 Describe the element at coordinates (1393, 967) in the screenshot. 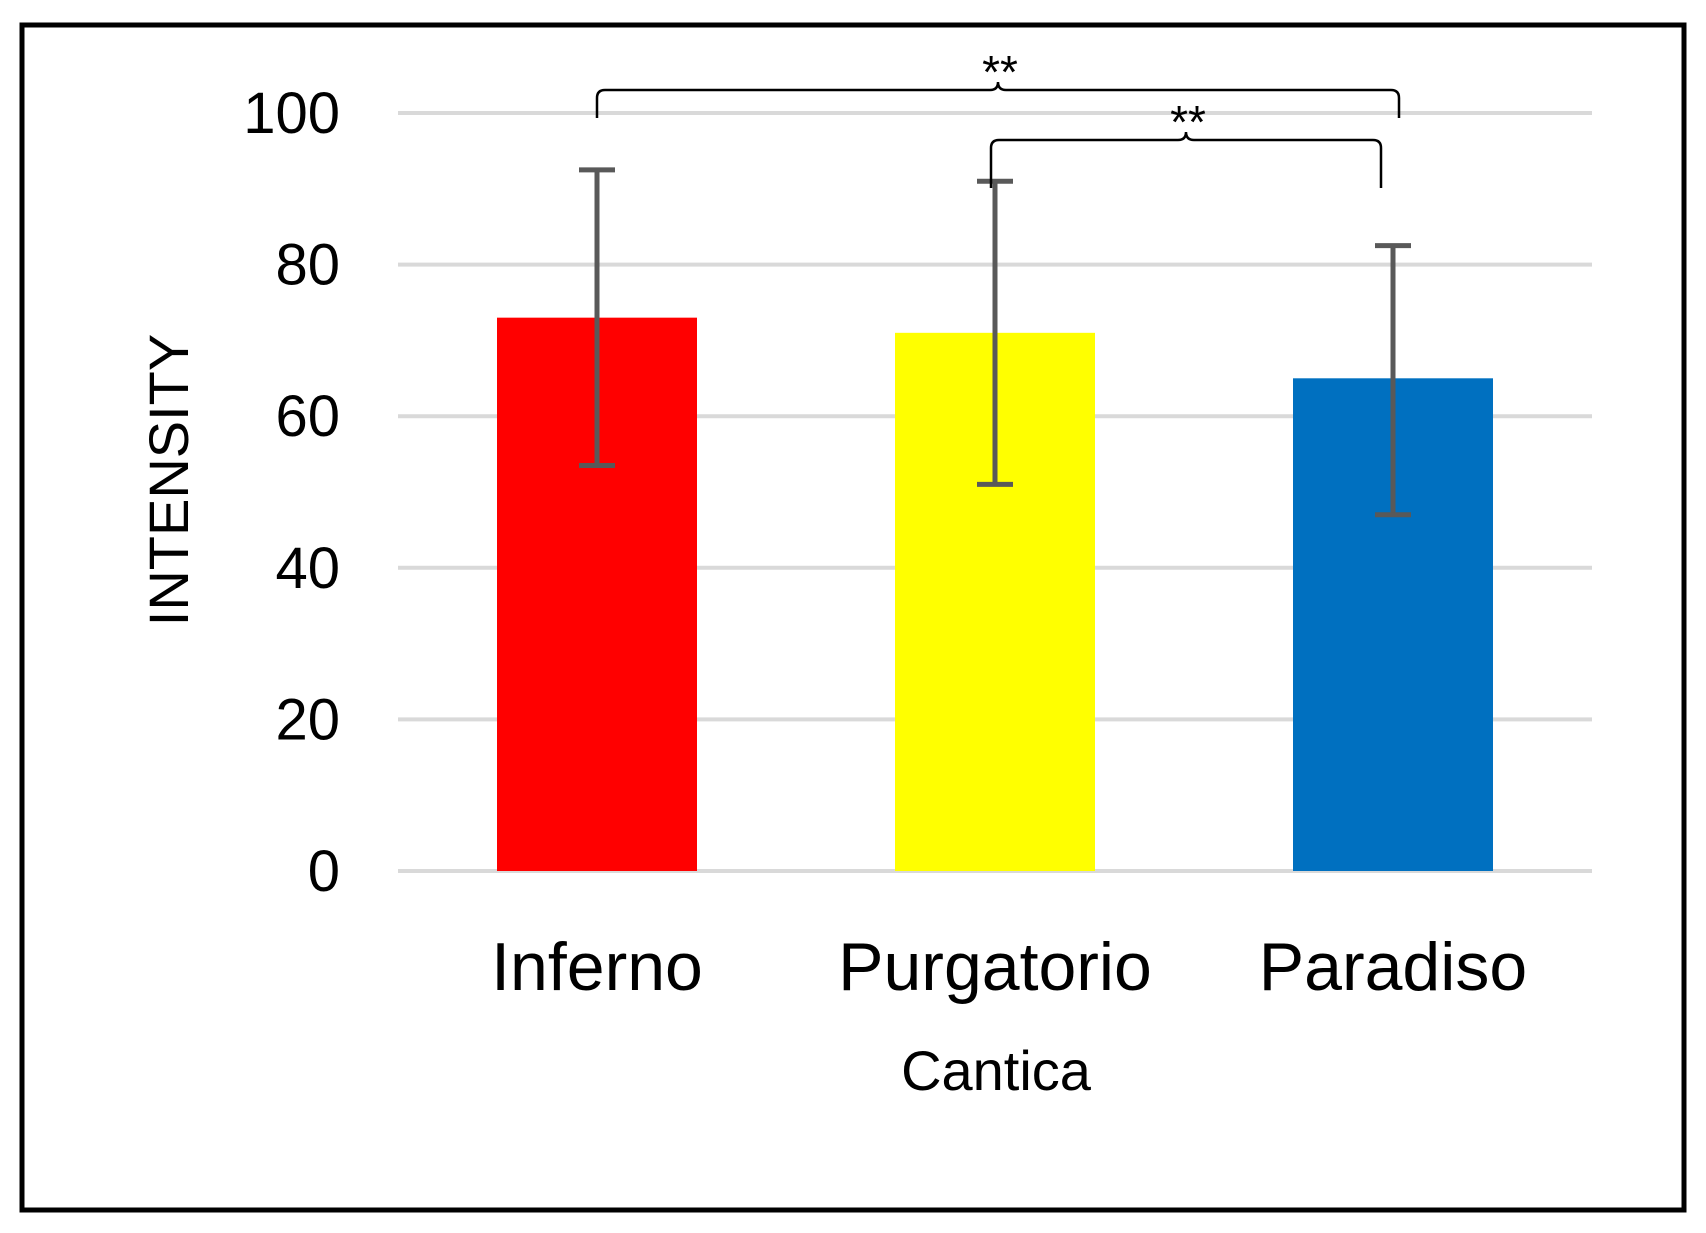

I see `x-tick-label: Paradiso` at that location.